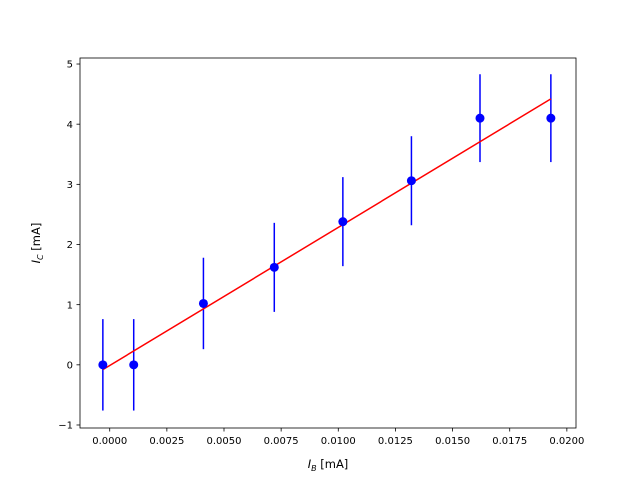  Describe the element at coordinates (281, 441) in the screenshot. I see `x-tick-label: 0.0075` at that location.